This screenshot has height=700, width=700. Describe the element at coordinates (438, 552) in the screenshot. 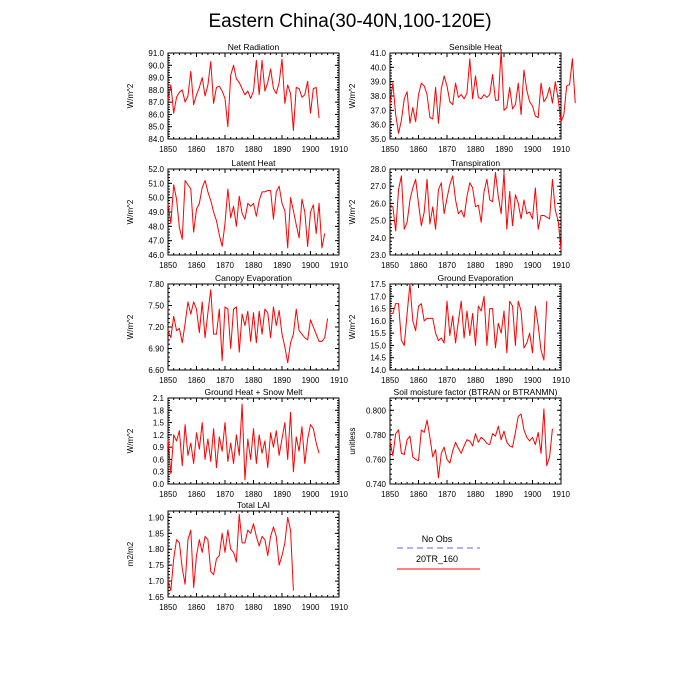

I see `legend: No Obs 20TR_160` at that location.